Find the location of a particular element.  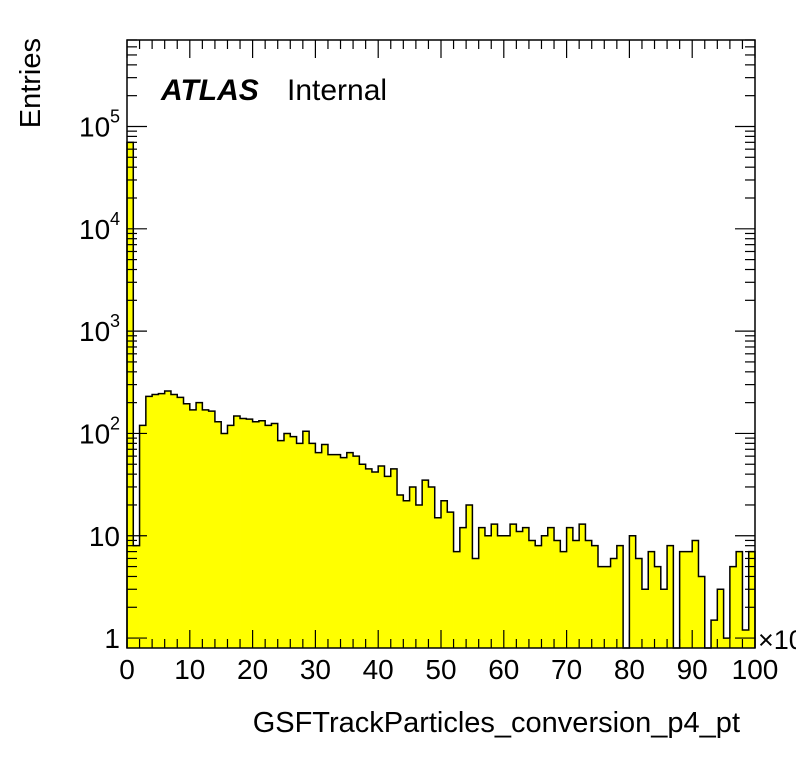

x-tick-labels: 0 10 20 30 40 50 60 70 80 90 100 is located at coordinates (448, 669).